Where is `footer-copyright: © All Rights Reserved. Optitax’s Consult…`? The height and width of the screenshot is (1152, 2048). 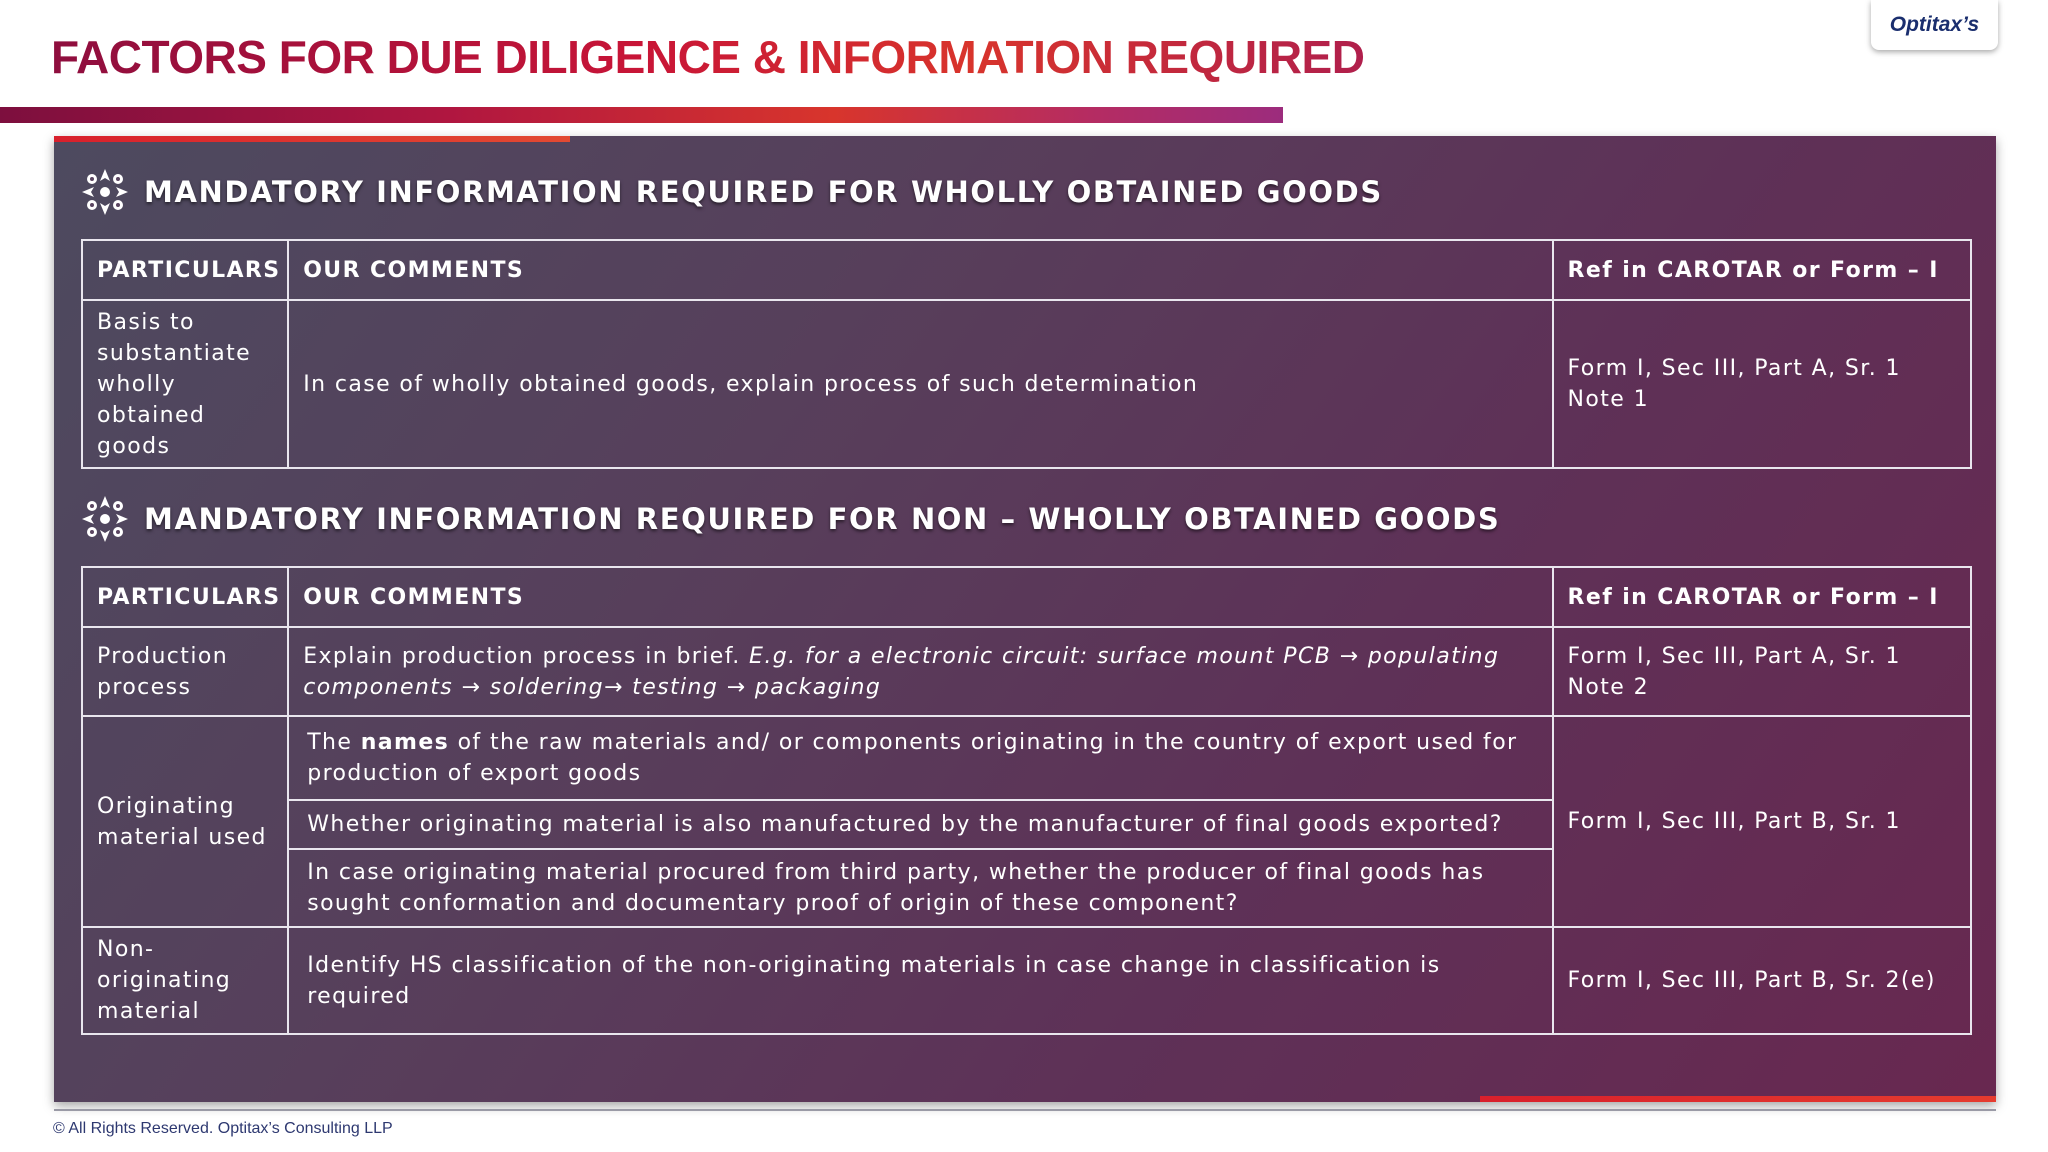
footer-copyright: © All Rights Reserved. Optitax’s Consult… is located at coordinates (223, 1128).